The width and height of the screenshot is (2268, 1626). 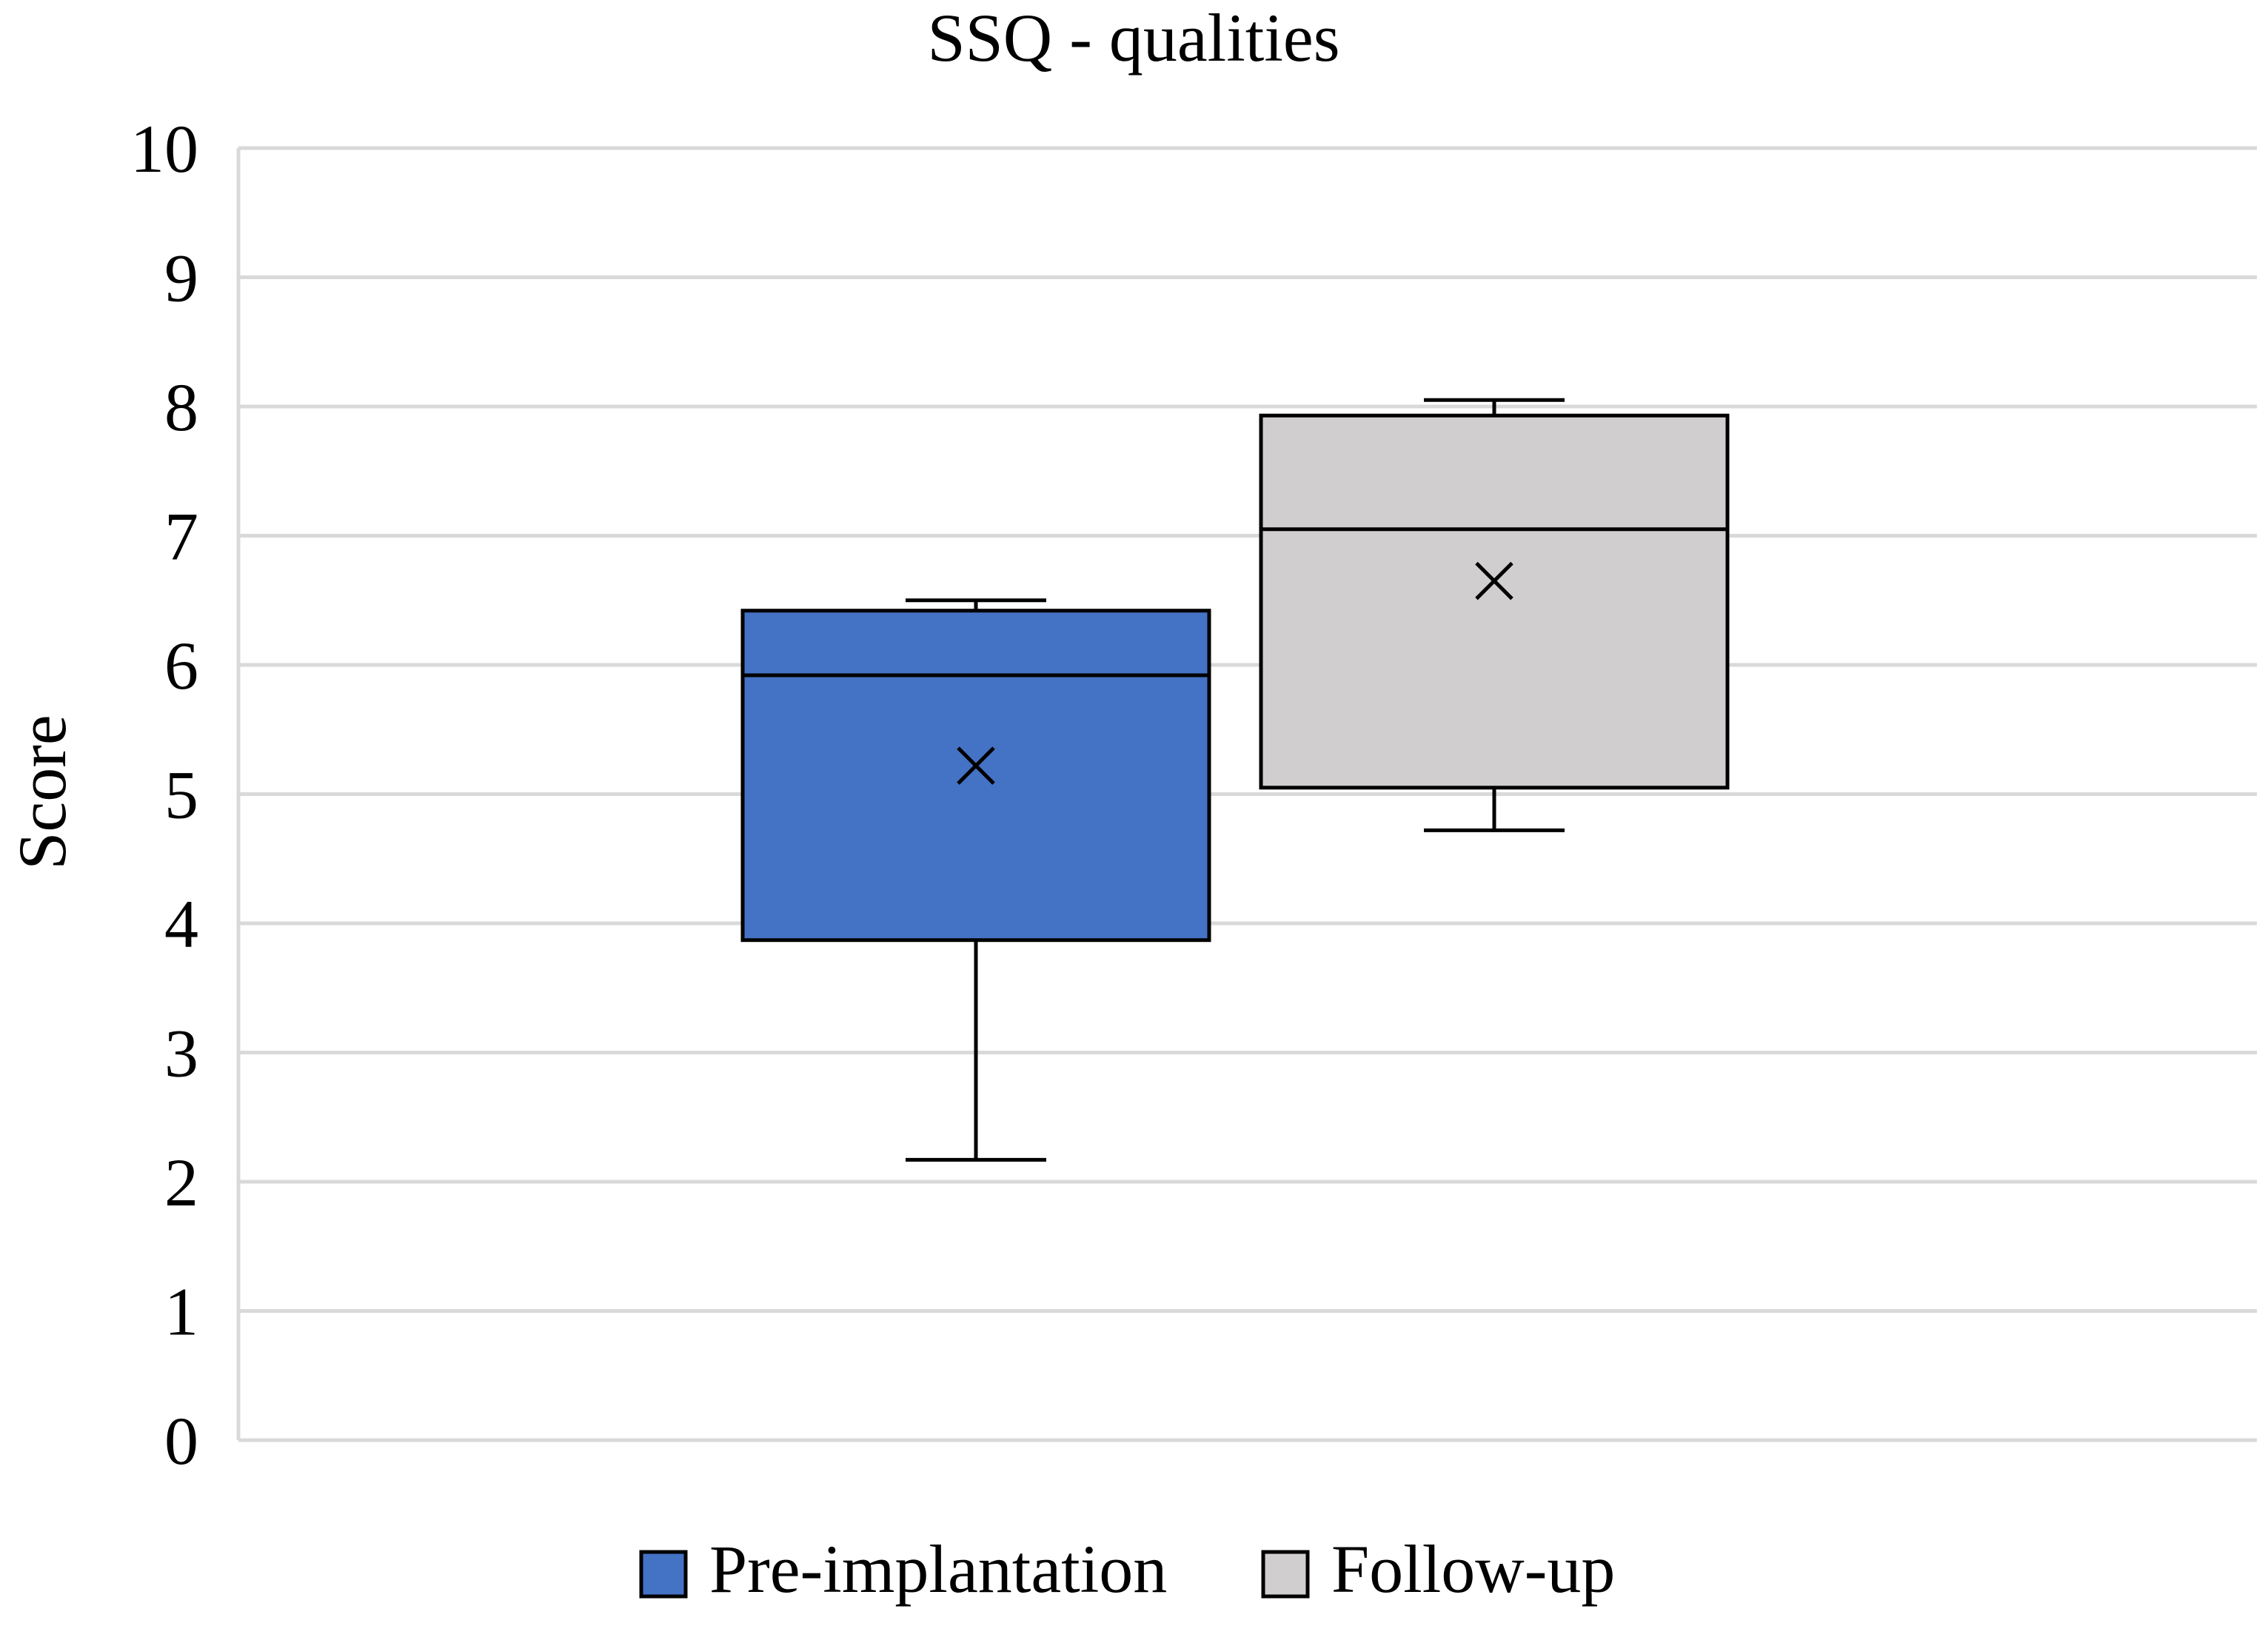 What do you see at coordinates (181, 665) in the screenshot?
I see `y-tick-label: 6` at bounding box center [181, 665].